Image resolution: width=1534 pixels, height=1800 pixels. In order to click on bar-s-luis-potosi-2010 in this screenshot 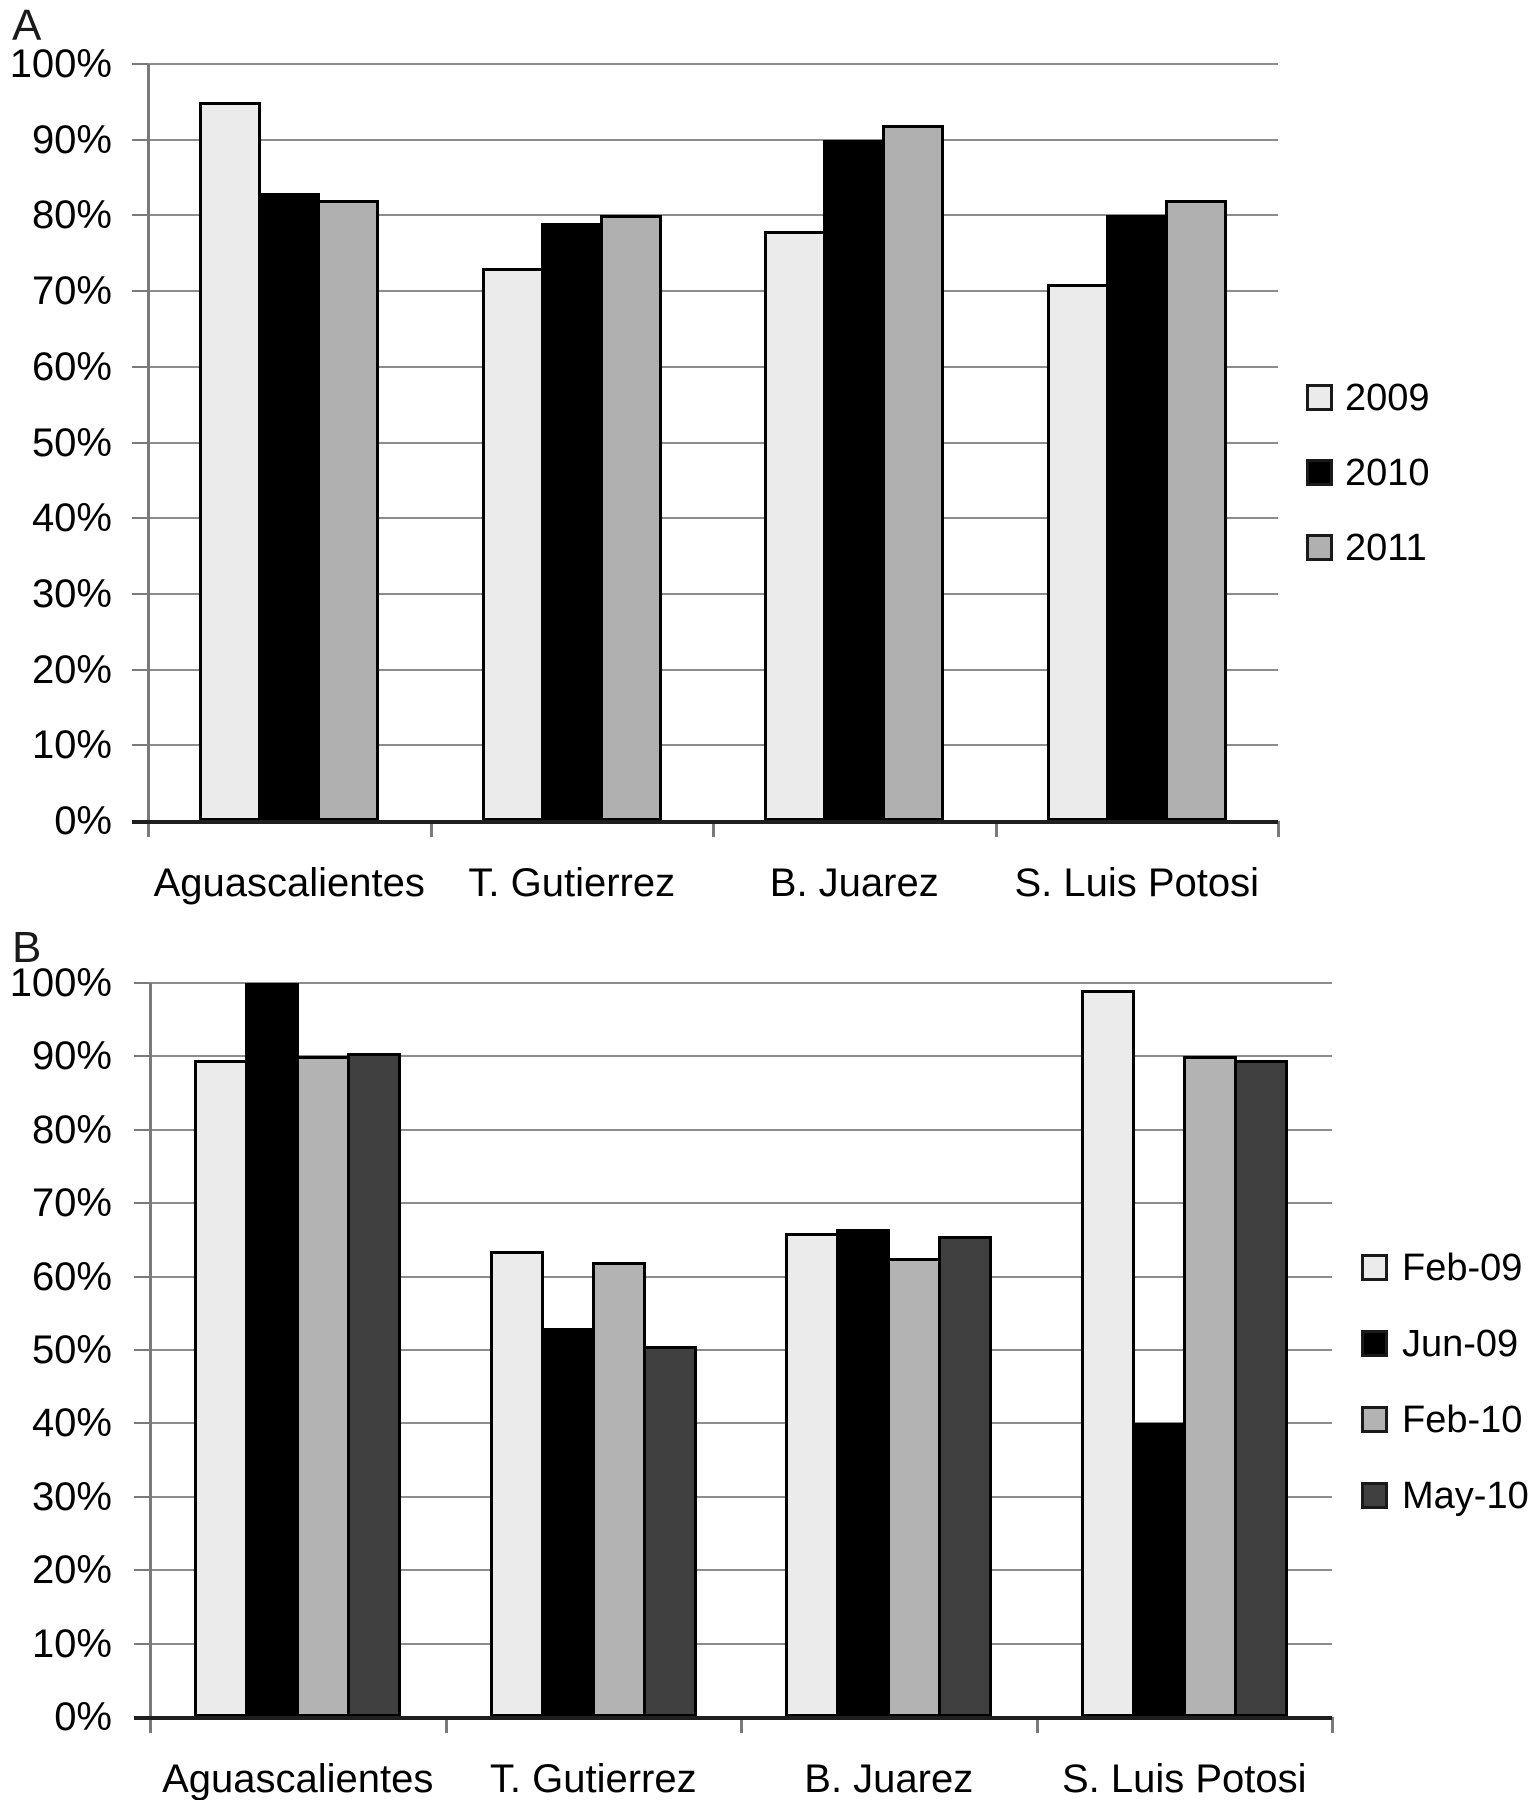, I will do `click(1136, 518)`.